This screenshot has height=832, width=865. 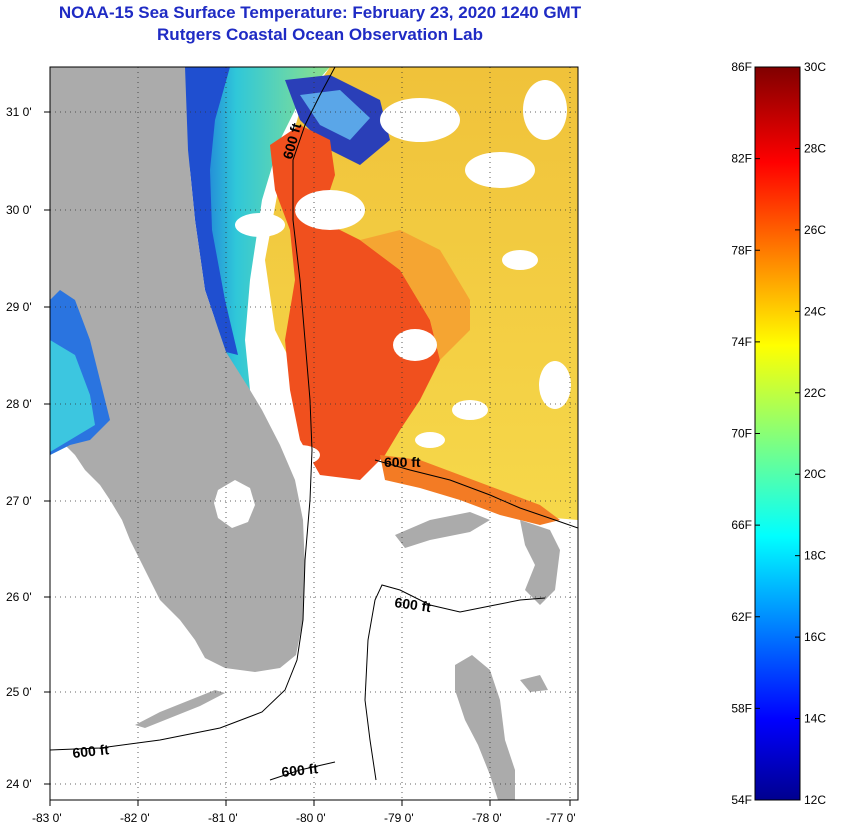 I want to click on colorbar-c-label: 20C, so click(x=815, y=474).